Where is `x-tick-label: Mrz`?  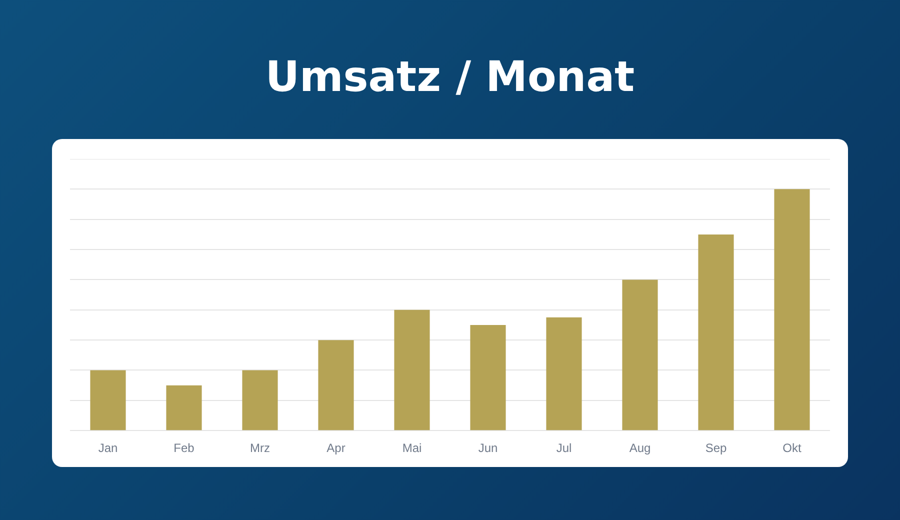
x-tick-label: Mrz is located at coordinates (260, 448).